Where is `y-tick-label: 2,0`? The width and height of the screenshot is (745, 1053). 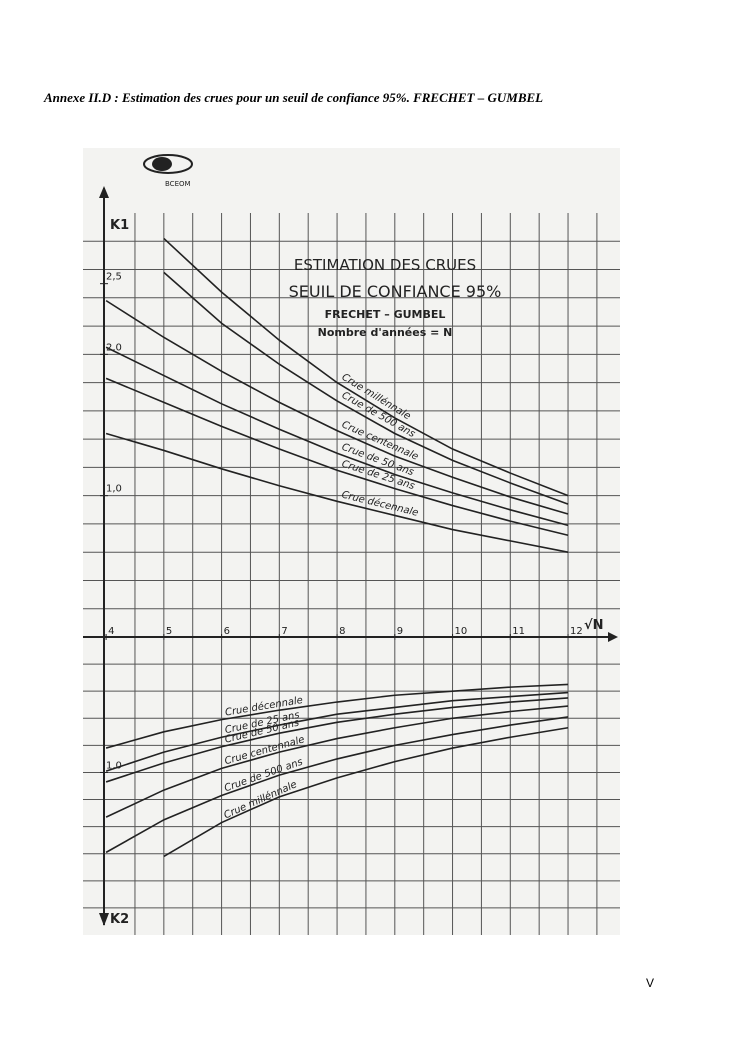 y-tick-label: 2,0 is located at coordinates (114, 347).